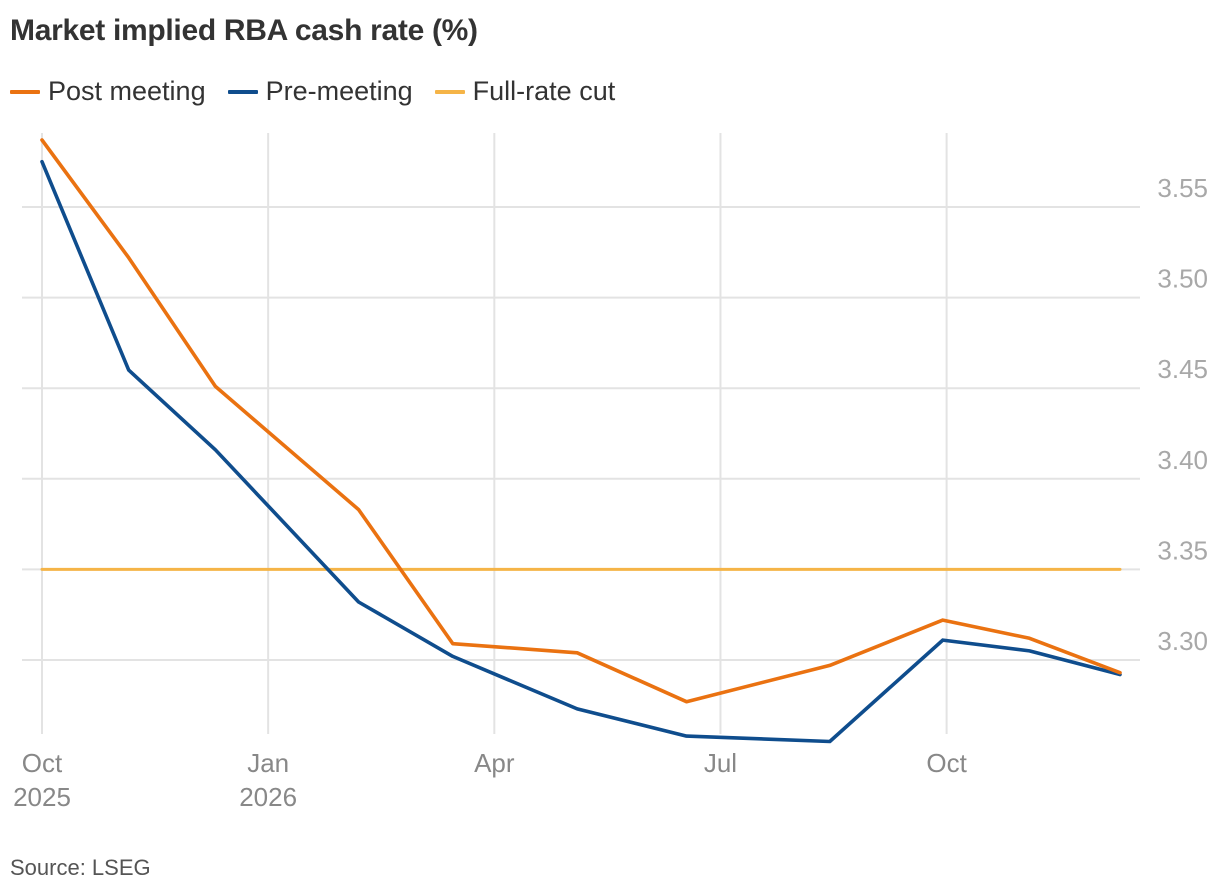  Describe the element at coordinates (42, 797) in the screenshot. I see `x-tick-label-year: 2025` at that location.